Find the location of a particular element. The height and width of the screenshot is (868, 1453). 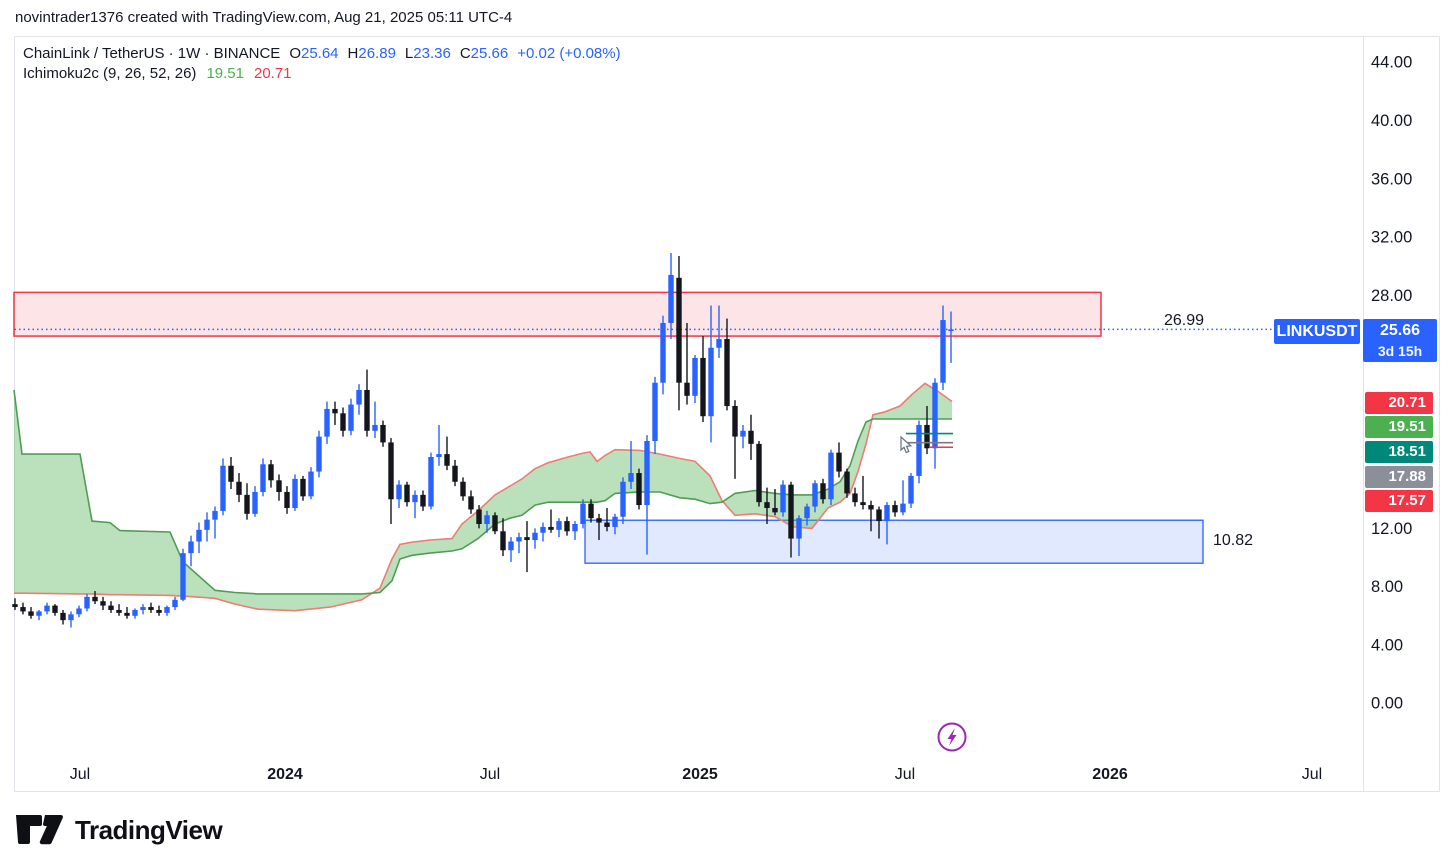

y-axis-label: 12.00 is located at coordinates (1391, 529).